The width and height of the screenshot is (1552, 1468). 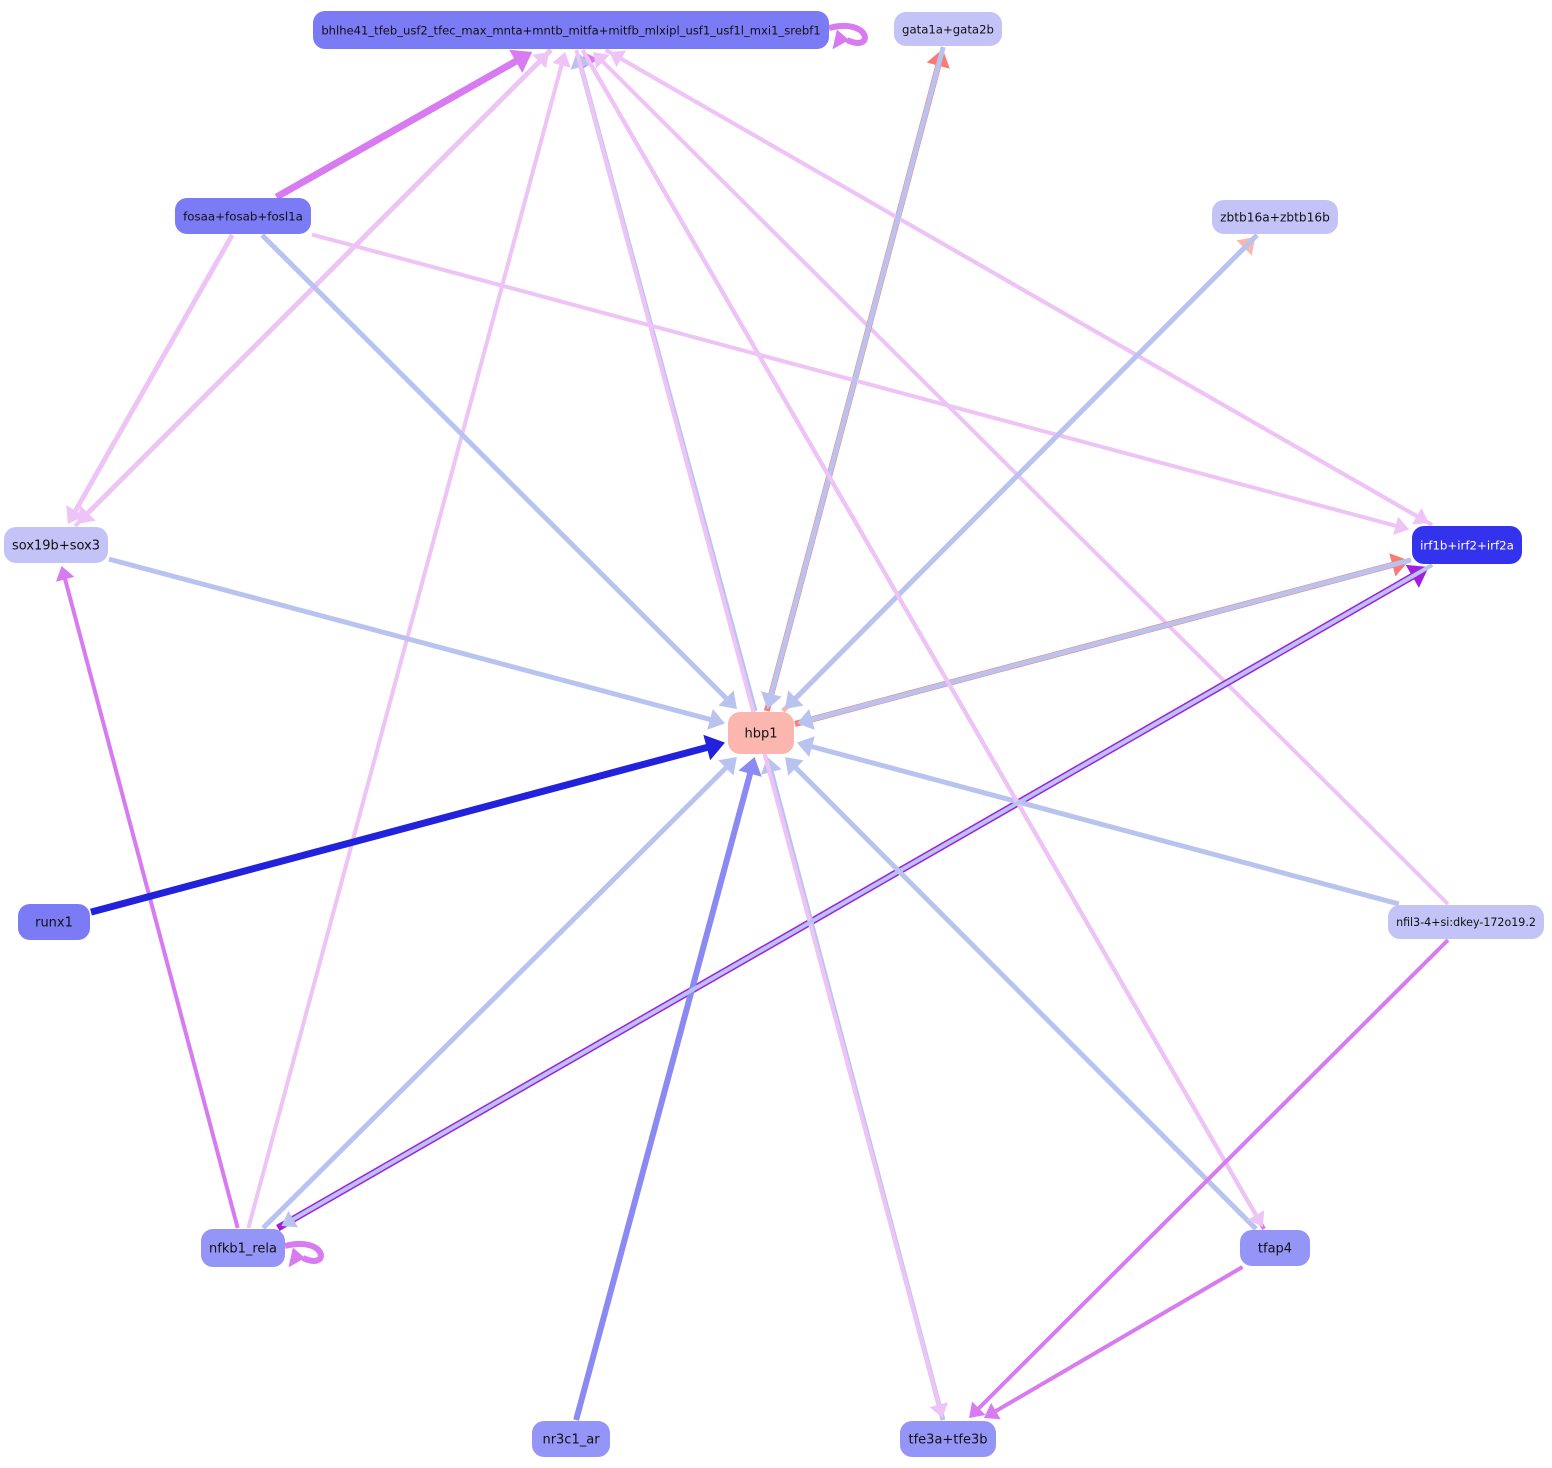 I want to click on graph-node-tfap4: tfap4, so click(x=1275, y=1248).